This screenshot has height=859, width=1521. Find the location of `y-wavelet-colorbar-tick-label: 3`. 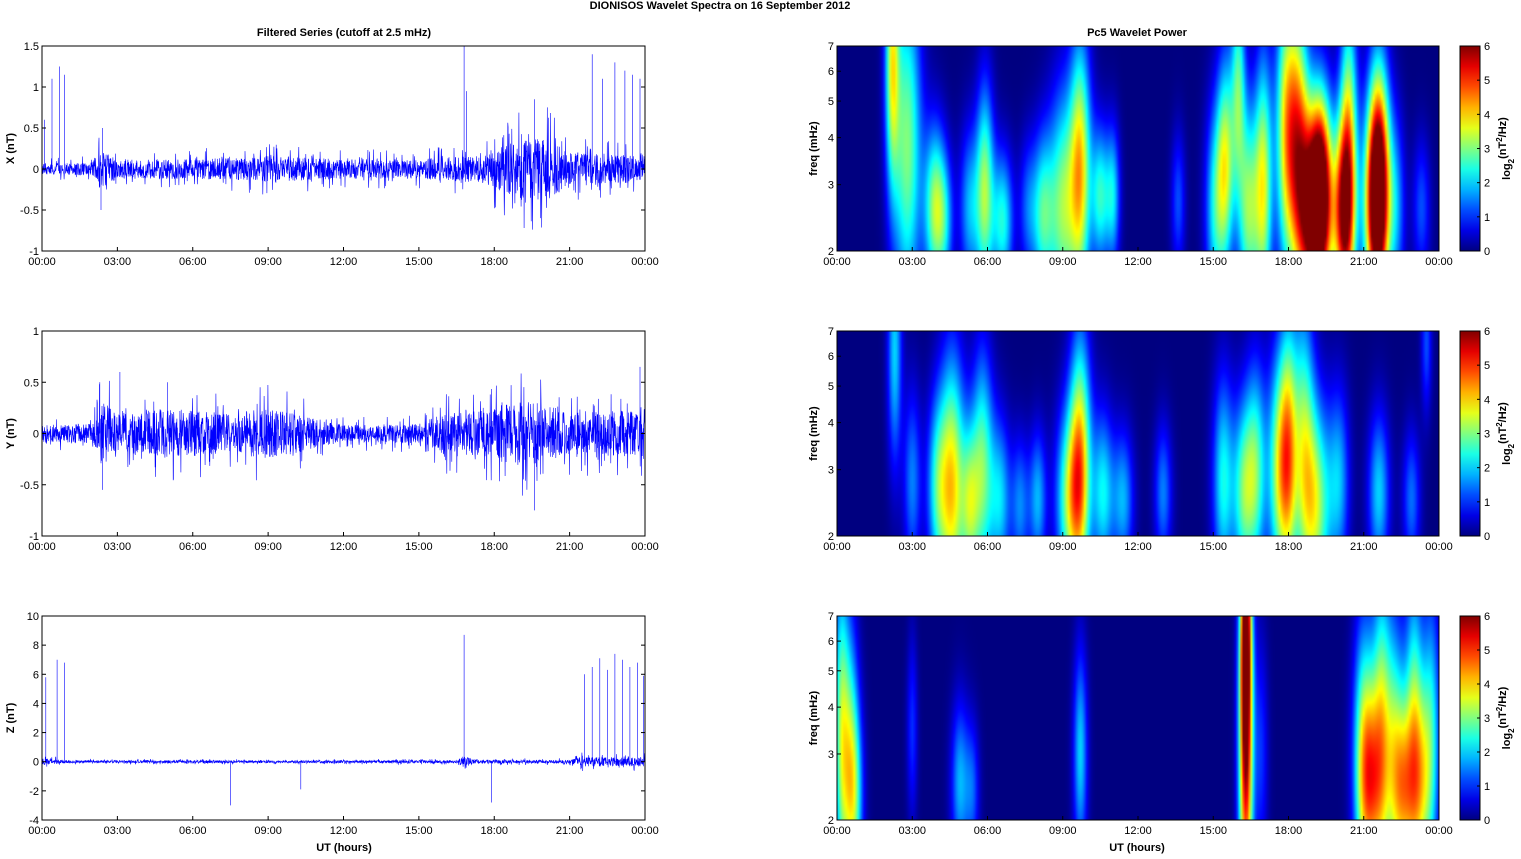

y-wavelet-colorbar-tick-label: 3 is located at coordinates (1487, 435).